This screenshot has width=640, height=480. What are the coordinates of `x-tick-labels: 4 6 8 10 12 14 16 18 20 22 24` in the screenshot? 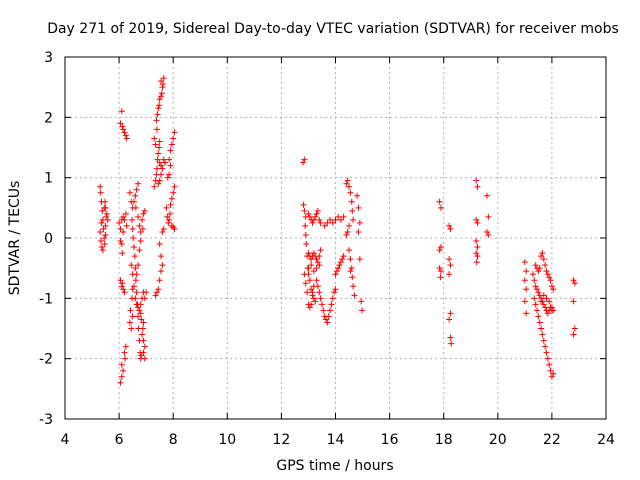 It's located at (338, 440).